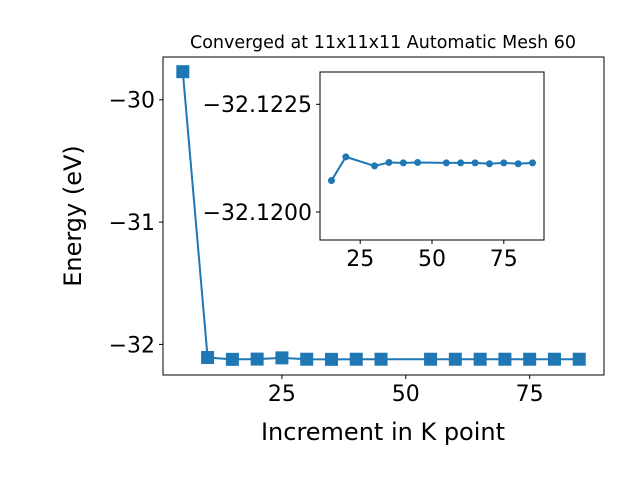 This screenshot has height=480, width=640. What do you see at coordinates (432, 259) in the screenshot?
I see `inset-x-tick-label: 50` at bounding box center [432, 259].